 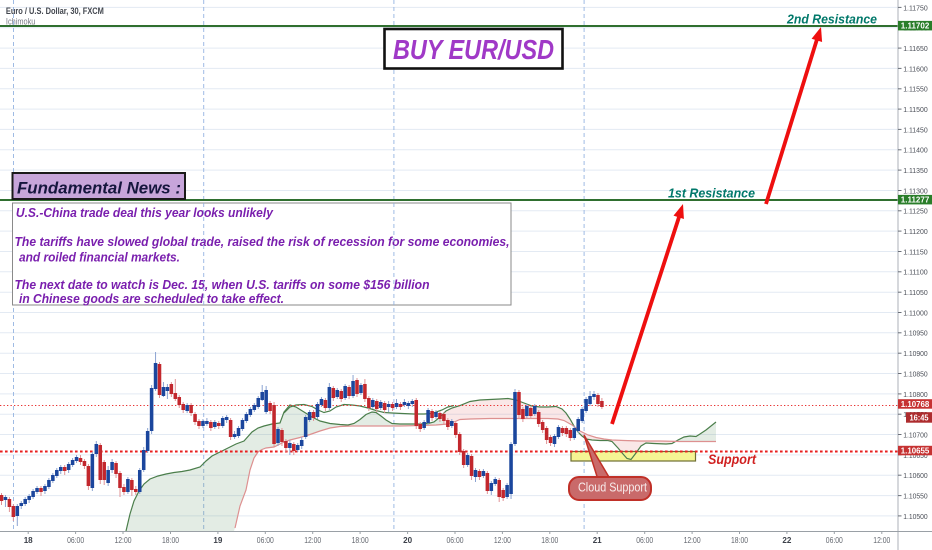 What do you see at coordinates (915, 89) in the screenshot?
I see `svg-text: 1.11550` at bounding box center [915, 89].